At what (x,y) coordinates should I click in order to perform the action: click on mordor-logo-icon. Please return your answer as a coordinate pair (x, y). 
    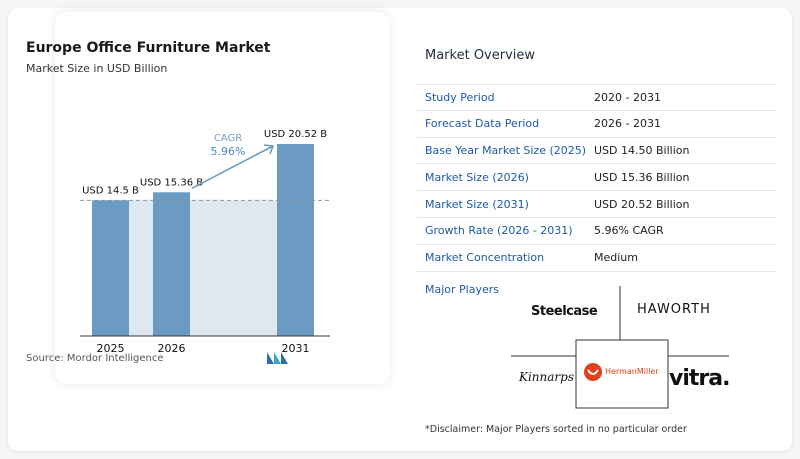
    Looking at the image, I should click on (277, 358).